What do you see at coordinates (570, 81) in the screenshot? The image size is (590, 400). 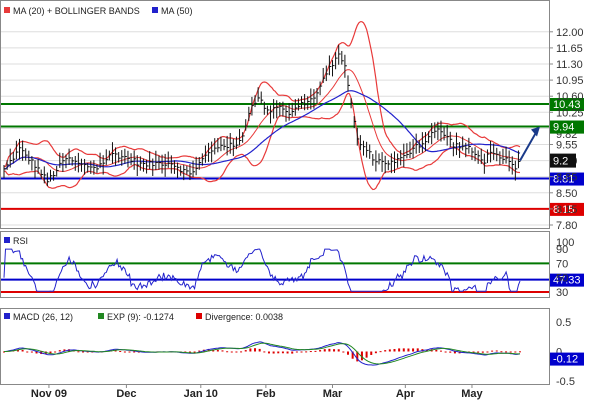 I see `price-axis-tick-label: 10.95` at bounding box center [570, 81].